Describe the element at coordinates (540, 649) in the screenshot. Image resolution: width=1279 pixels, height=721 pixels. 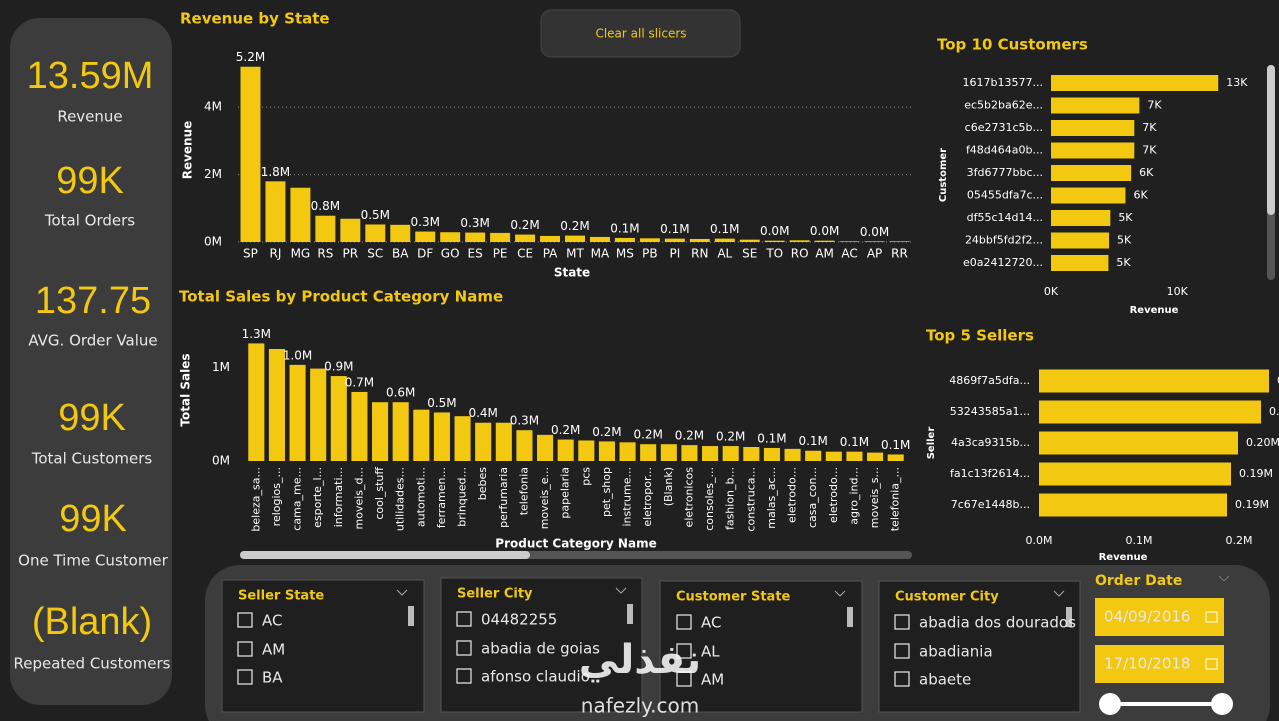
I see `slicer-item: abadia de goias` at that location.